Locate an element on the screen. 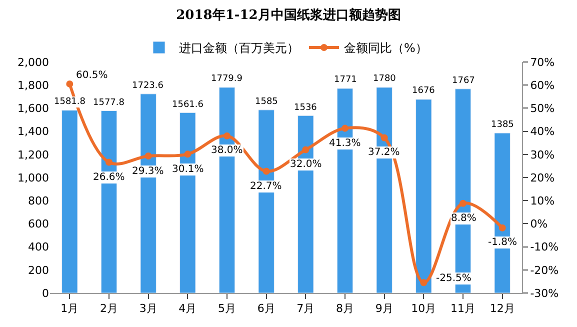 The image size is (577, 327). y2-tick-label: 0% is located at coordinates (539, 224).